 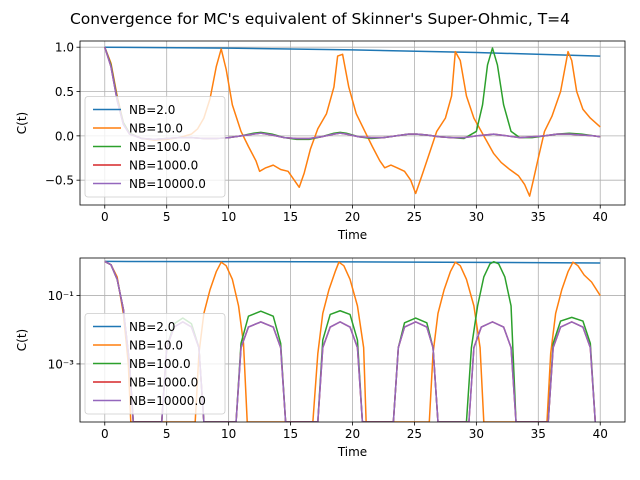 What do you see at coordinates (59, 181) in the screenshot?
I see `y-tick-label: −0.5` at bounding box center [59, 181].